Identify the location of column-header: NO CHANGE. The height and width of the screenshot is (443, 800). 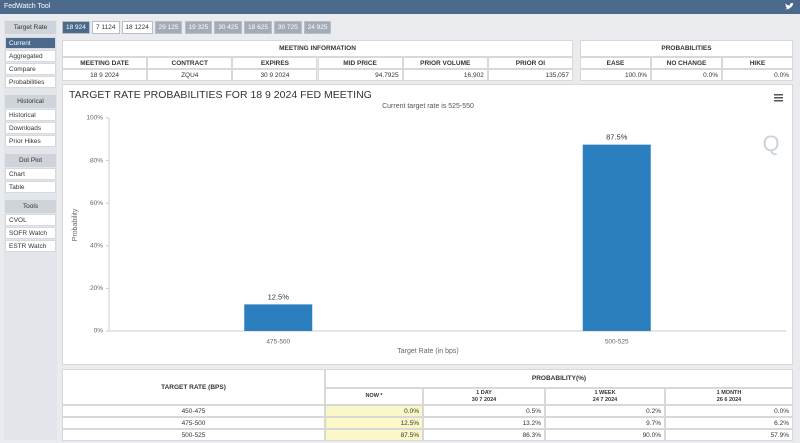
(686, 63).